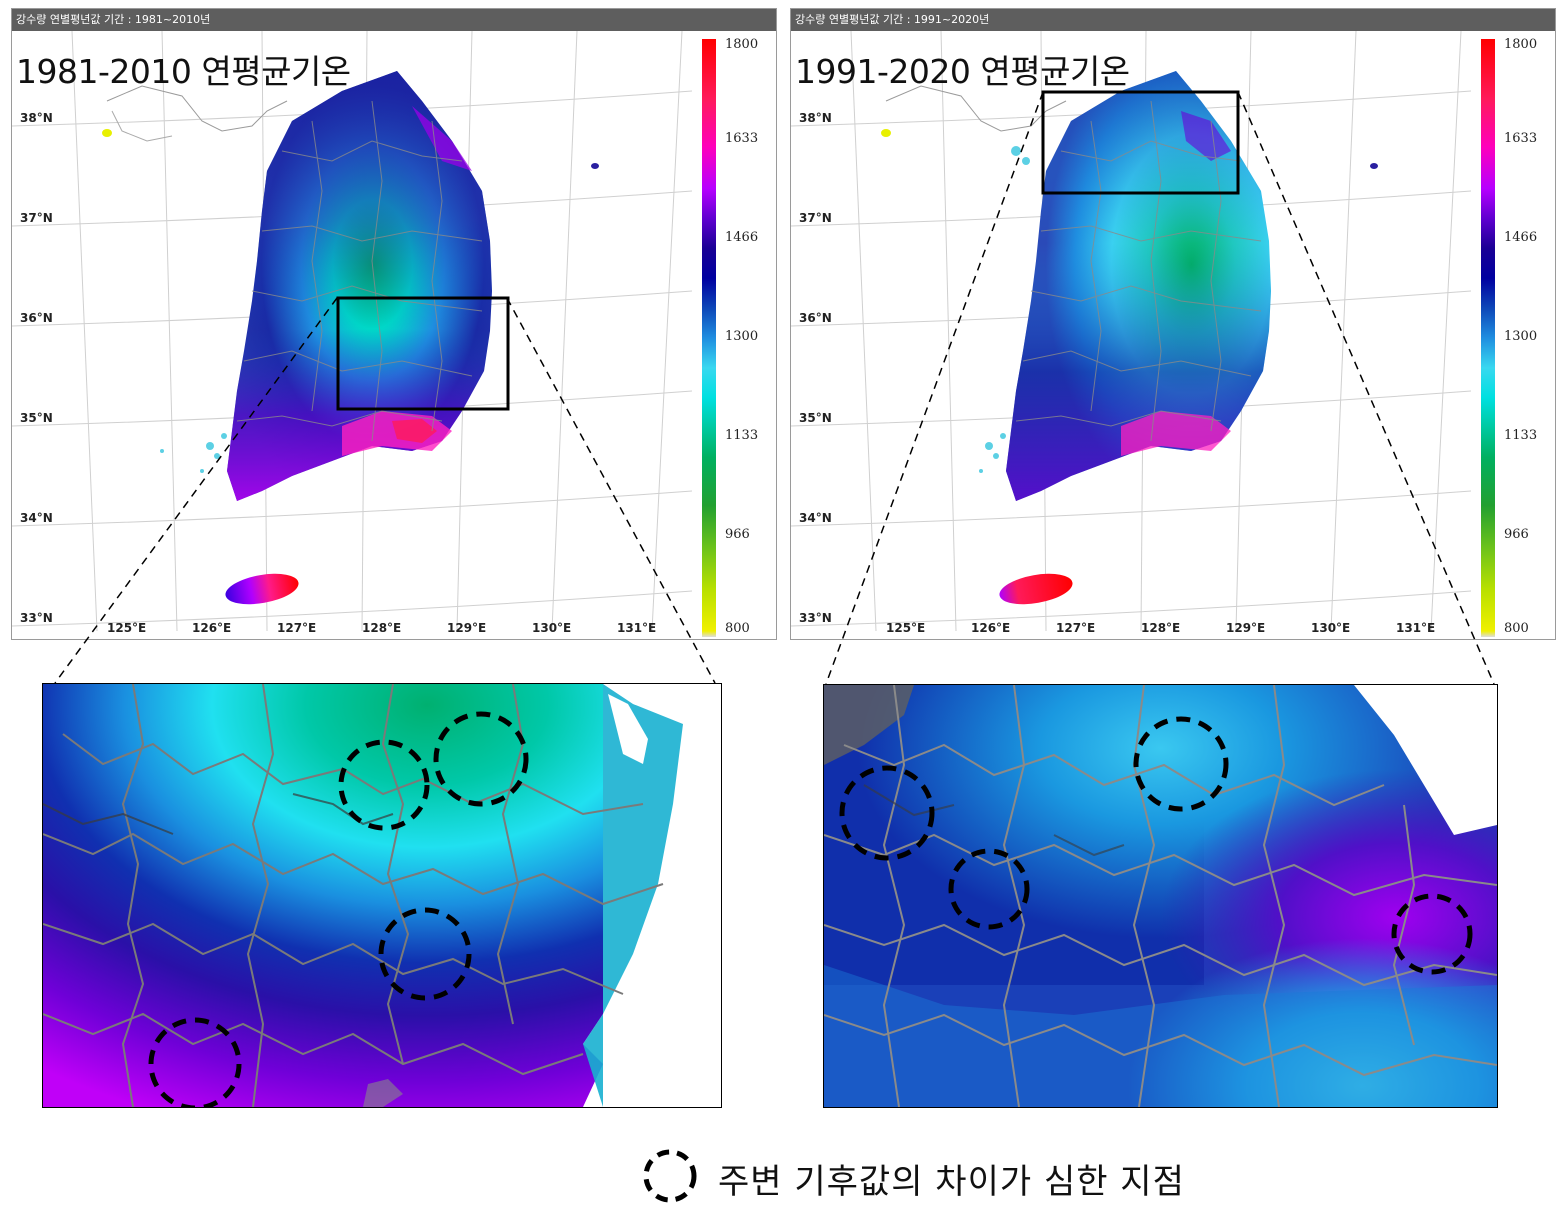 This screenshot has height=1220, width=1563. What do you see at coordinates (183, 71) in the screenshot?
I see `map-title: 1981-2010 연평균기온` at bounding box center [183, 71].